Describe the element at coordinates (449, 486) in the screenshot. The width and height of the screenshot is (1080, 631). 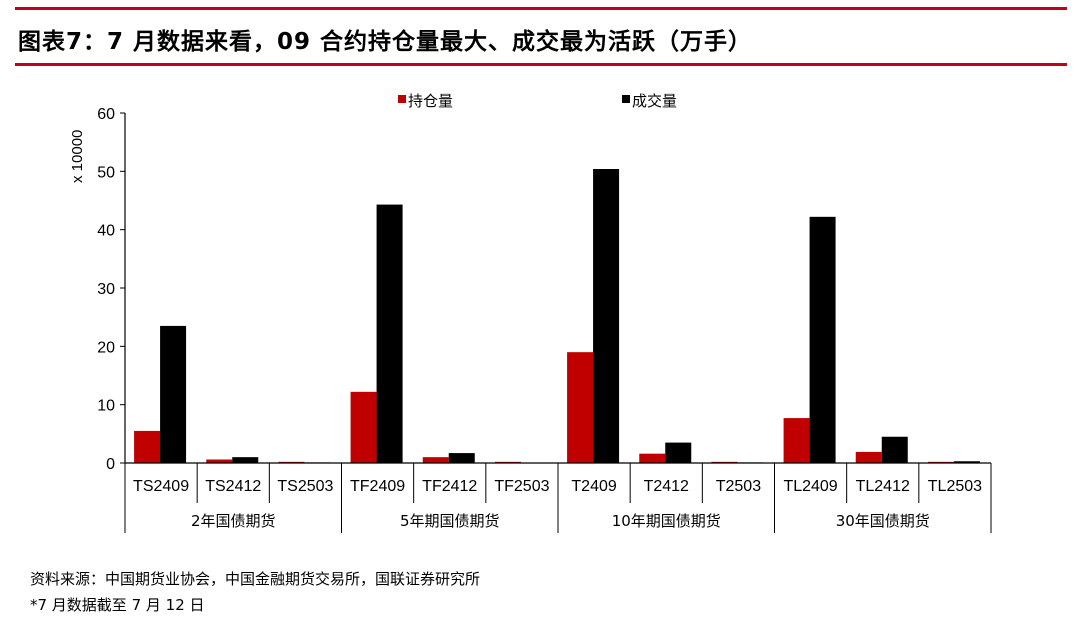
I see `x-tick-label: TF2412` at that location.